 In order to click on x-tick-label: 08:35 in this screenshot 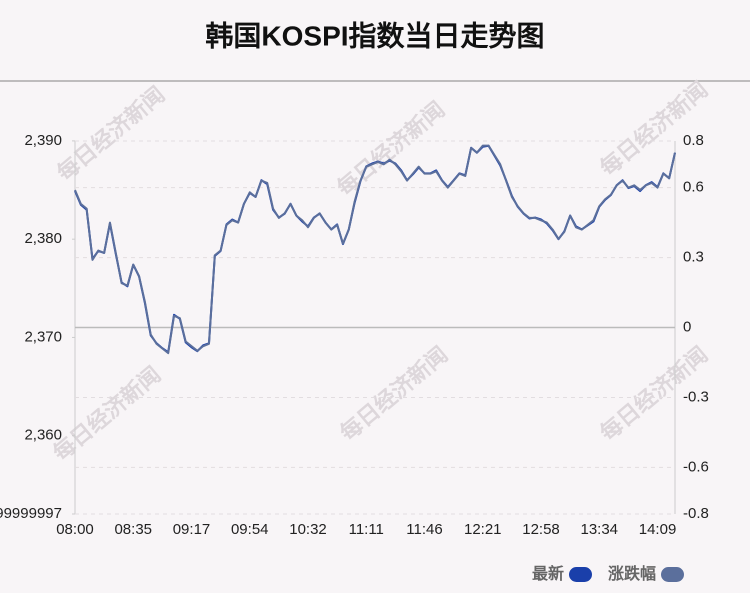, I will do `click(133, 529)`.